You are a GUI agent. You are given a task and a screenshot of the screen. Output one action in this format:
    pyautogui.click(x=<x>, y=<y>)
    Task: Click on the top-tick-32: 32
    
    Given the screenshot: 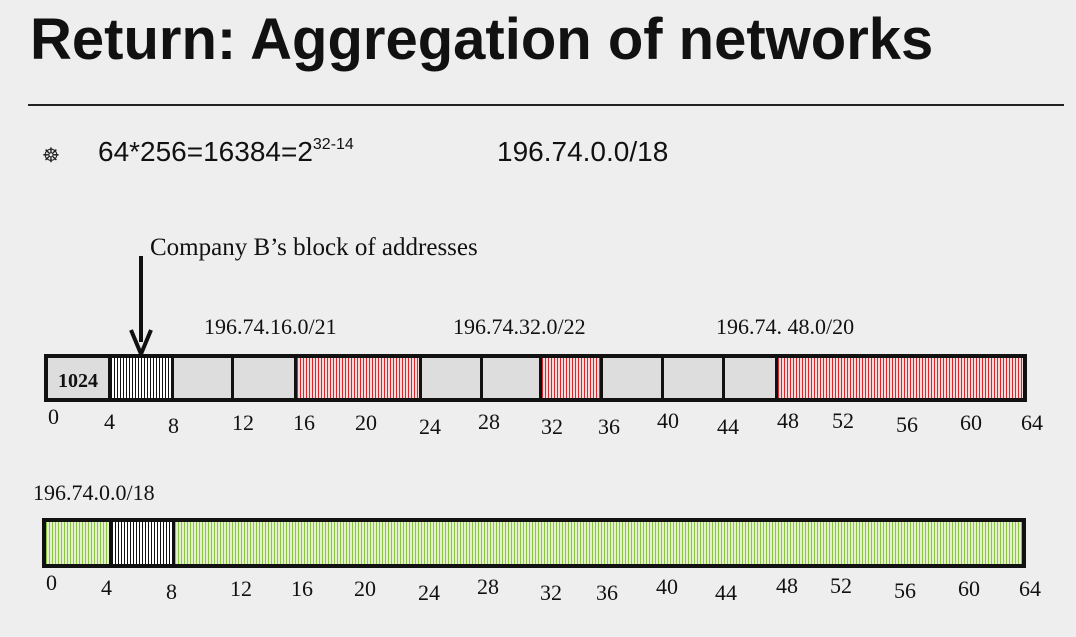 What is the action you would take?
    pyautogui.click(x=552, y=426)
    